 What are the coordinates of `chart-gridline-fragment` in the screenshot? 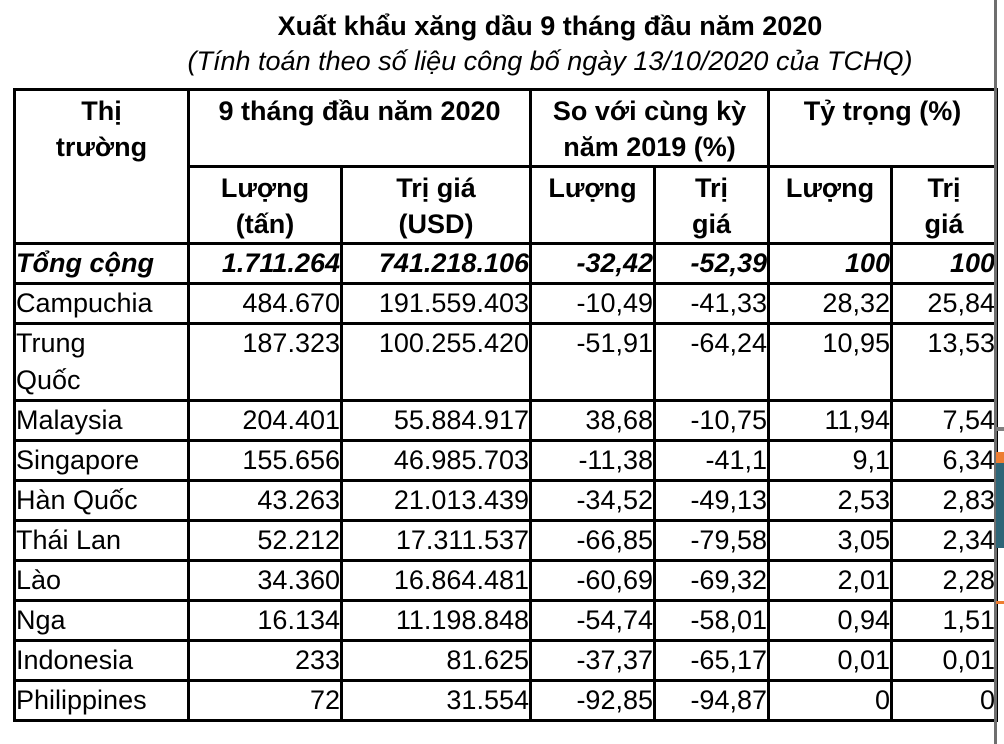 It's located at (1000, 429).